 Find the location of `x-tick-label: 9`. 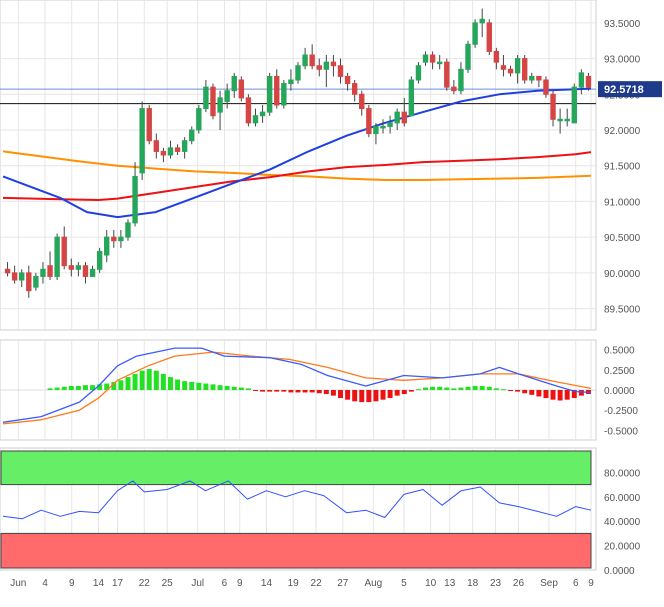

x-tick-label: 9 is located at coordinates (591, 583).